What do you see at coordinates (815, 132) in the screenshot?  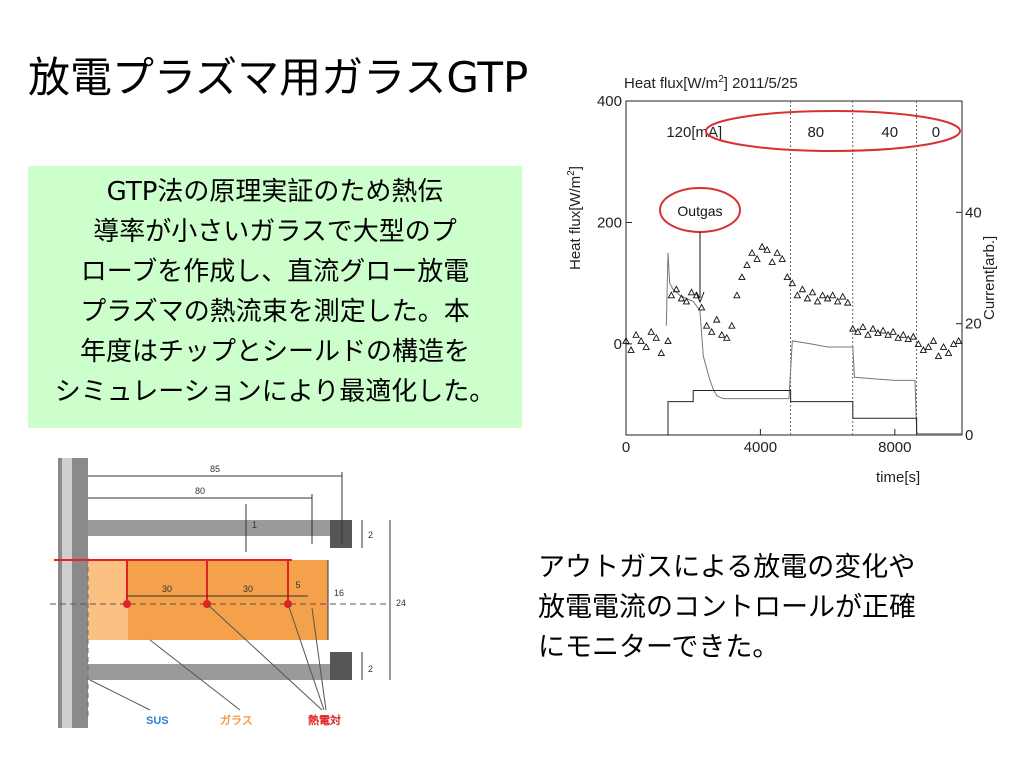 I see `current-label: 80` at bounding box center [815, 132].